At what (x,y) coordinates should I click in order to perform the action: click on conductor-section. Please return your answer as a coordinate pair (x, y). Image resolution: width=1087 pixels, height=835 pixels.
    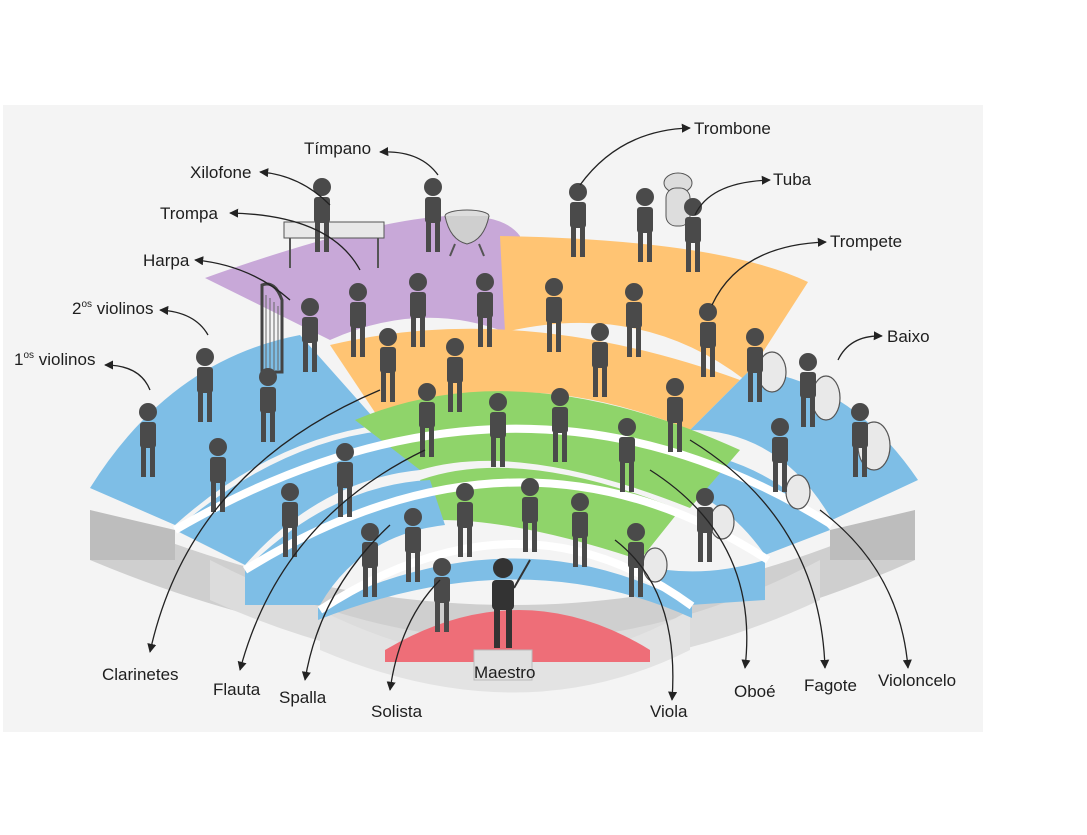
    Looking at the image, I should click on (517, 636).